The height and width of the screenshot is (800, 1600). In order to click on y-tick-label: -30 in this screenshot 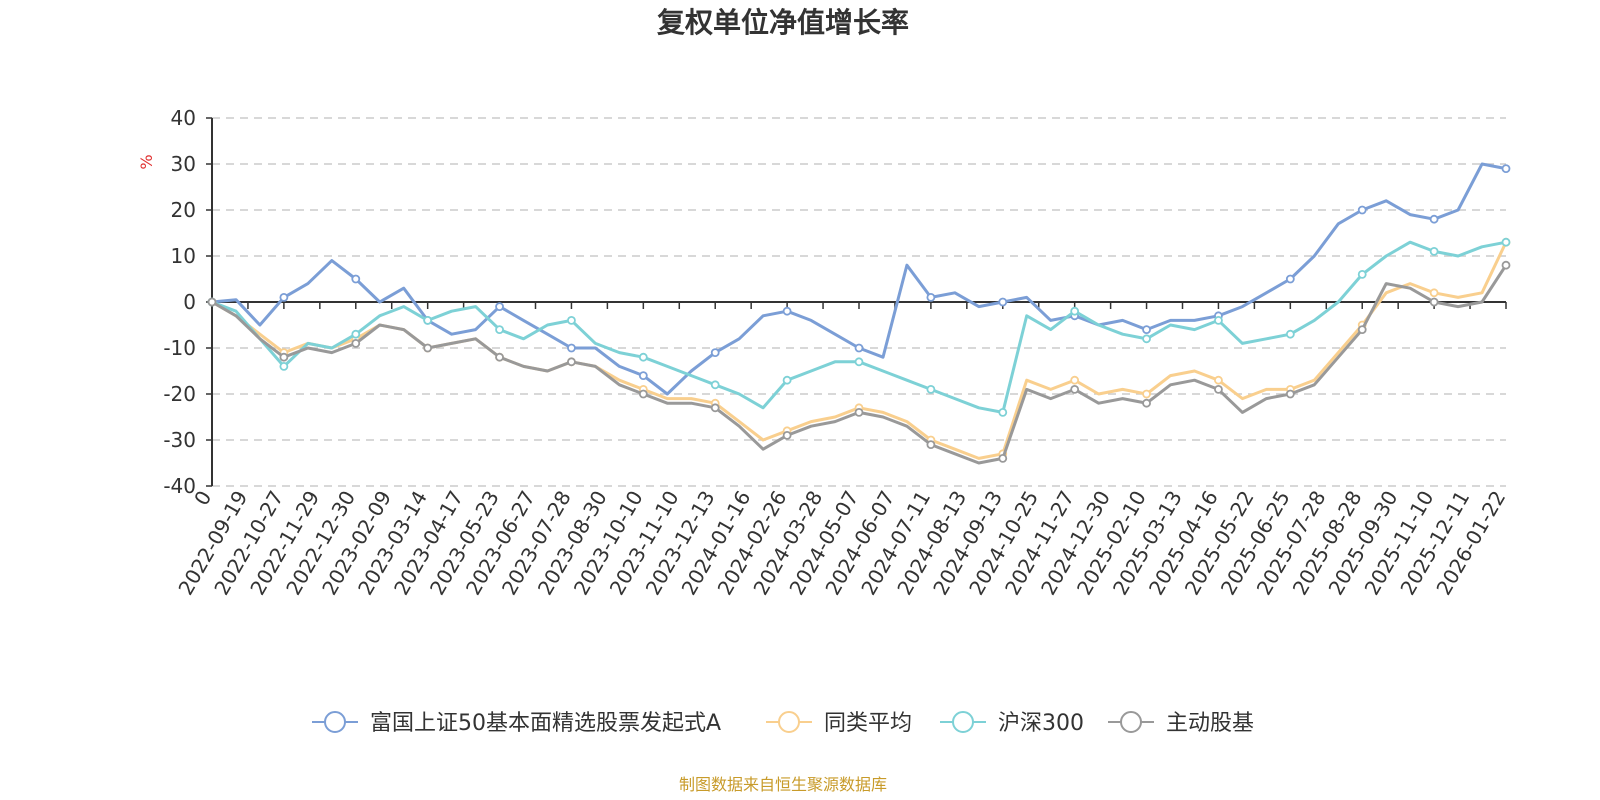, I will do `click(179, 440)`.